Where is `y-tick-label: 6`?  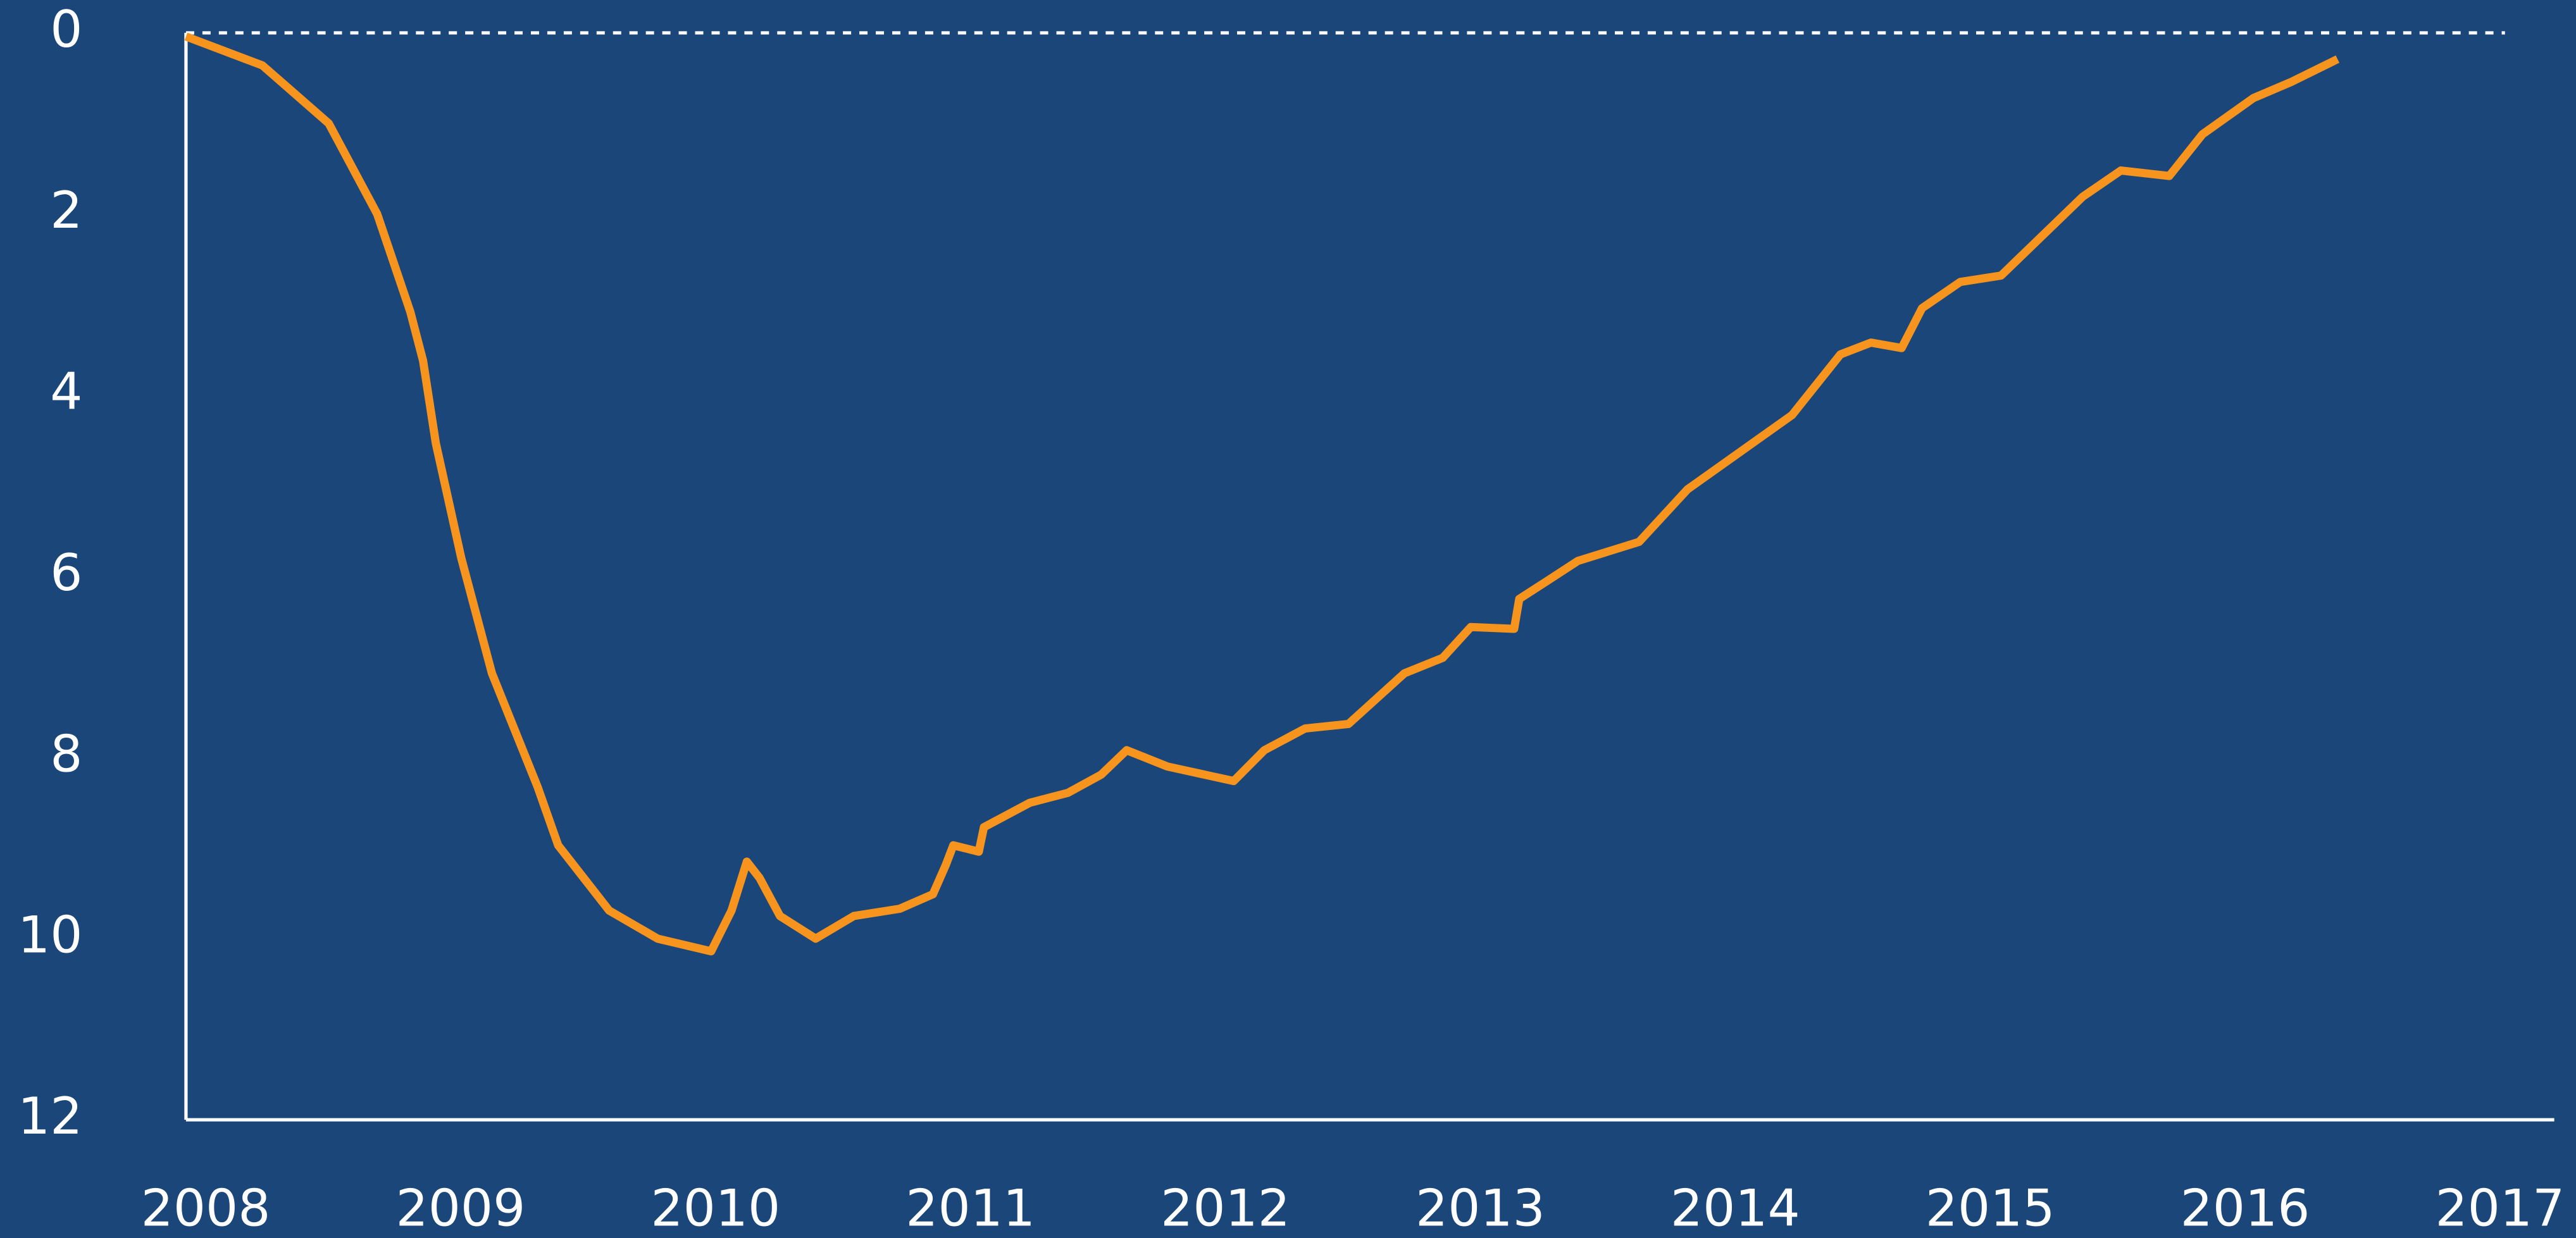 y-tick-label: 6 is located at coordinates (66, 573).